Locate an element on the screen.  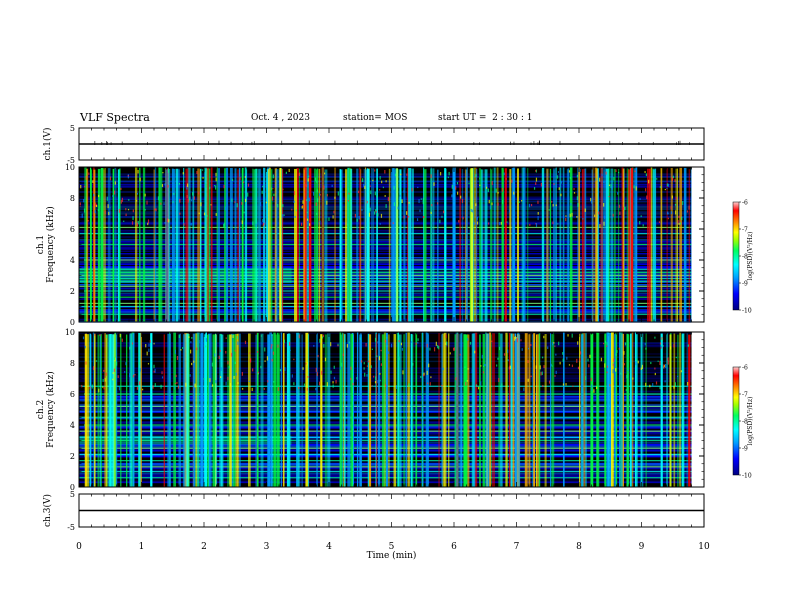
narrowband-line is located at coordinates (385, 227).